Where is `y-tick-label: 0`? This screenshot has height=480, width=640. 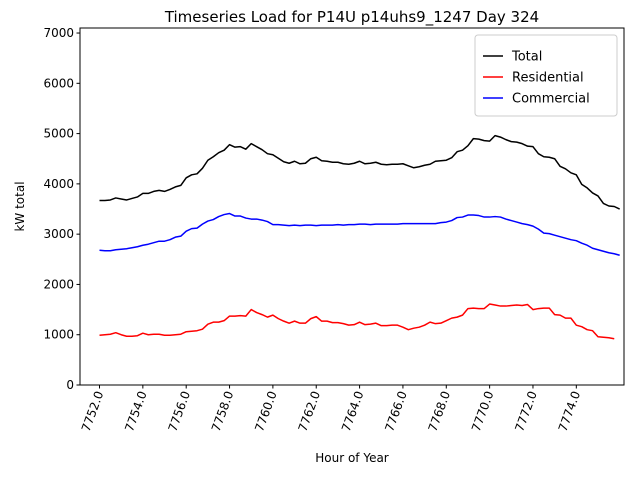
y-tick-label: 0 is located at coordinates (70, 385).